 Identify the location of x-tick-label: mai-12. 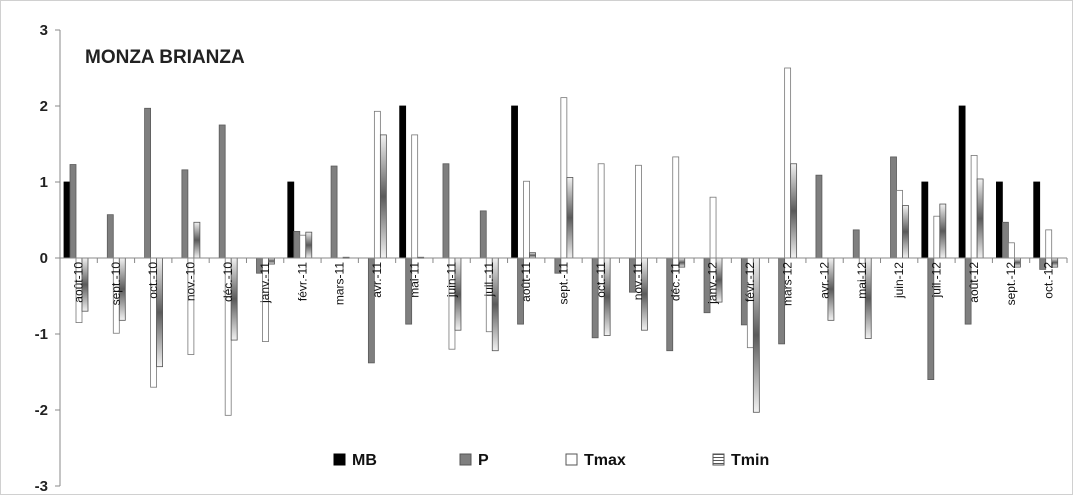
(862, 280).